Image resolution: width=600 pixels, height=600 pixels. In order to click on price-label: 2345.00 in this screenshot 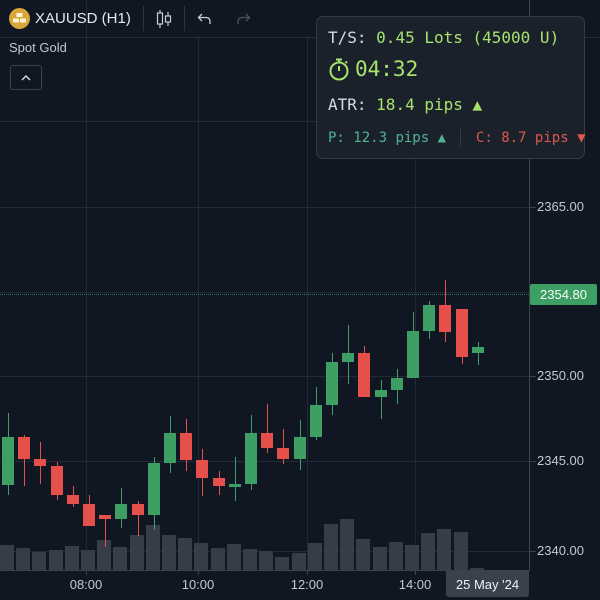, I will do `click(560, 460)`.